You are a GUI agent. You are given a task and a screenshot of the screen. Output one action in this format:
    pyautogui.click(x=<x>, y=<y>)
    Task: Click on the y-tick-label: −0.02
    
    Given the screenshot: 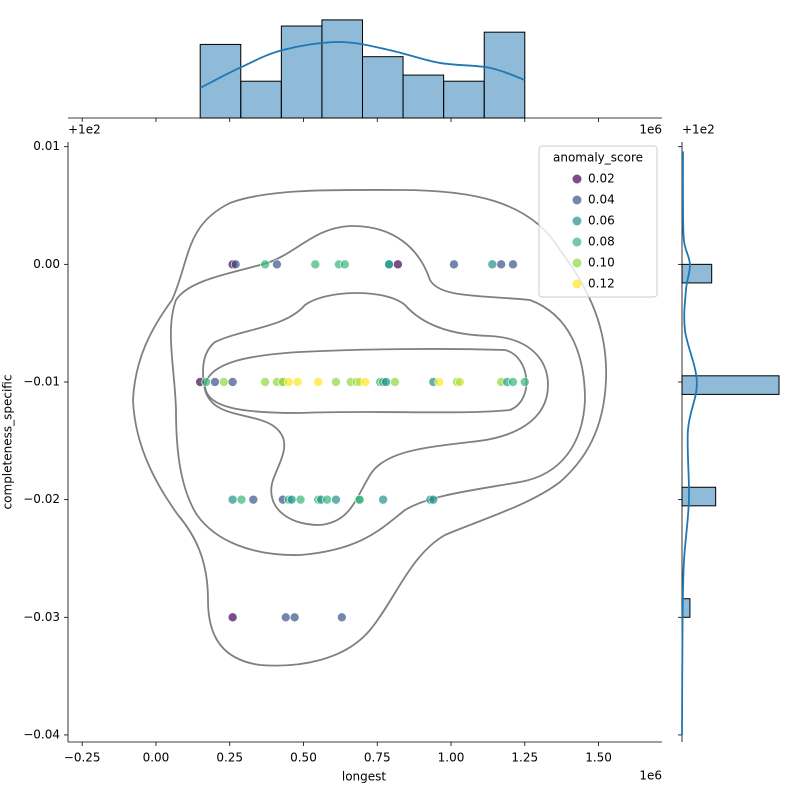 What is the action you would take?
    pyautogui.click(x=41, y=499)
    